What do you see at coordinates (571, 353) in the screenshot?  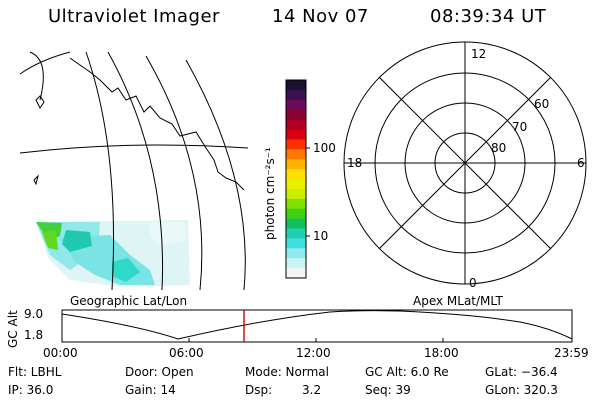 I see `x-tick-2359: 23:59` at bounding box center [571, 353].